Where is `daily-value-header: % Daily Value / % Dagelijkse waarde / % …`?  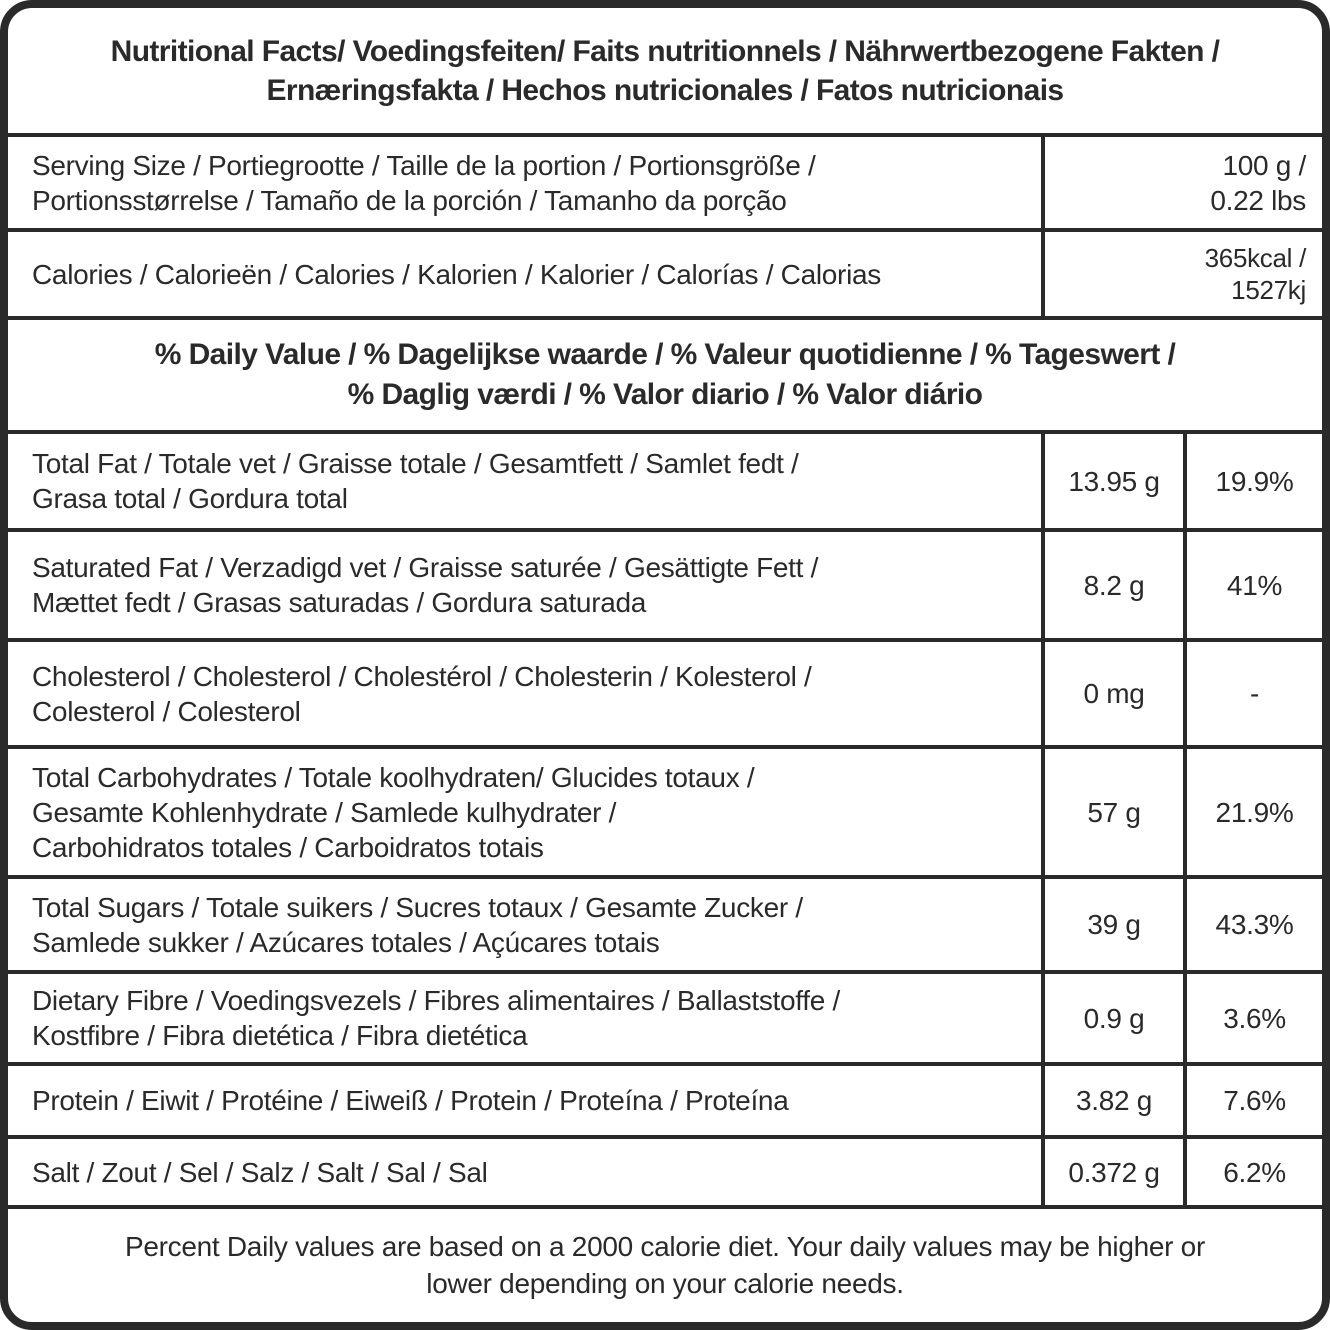
daily-value-header: % Daily Value / % Dagelijkse waarde / % … is located at coordinates (665, 373).